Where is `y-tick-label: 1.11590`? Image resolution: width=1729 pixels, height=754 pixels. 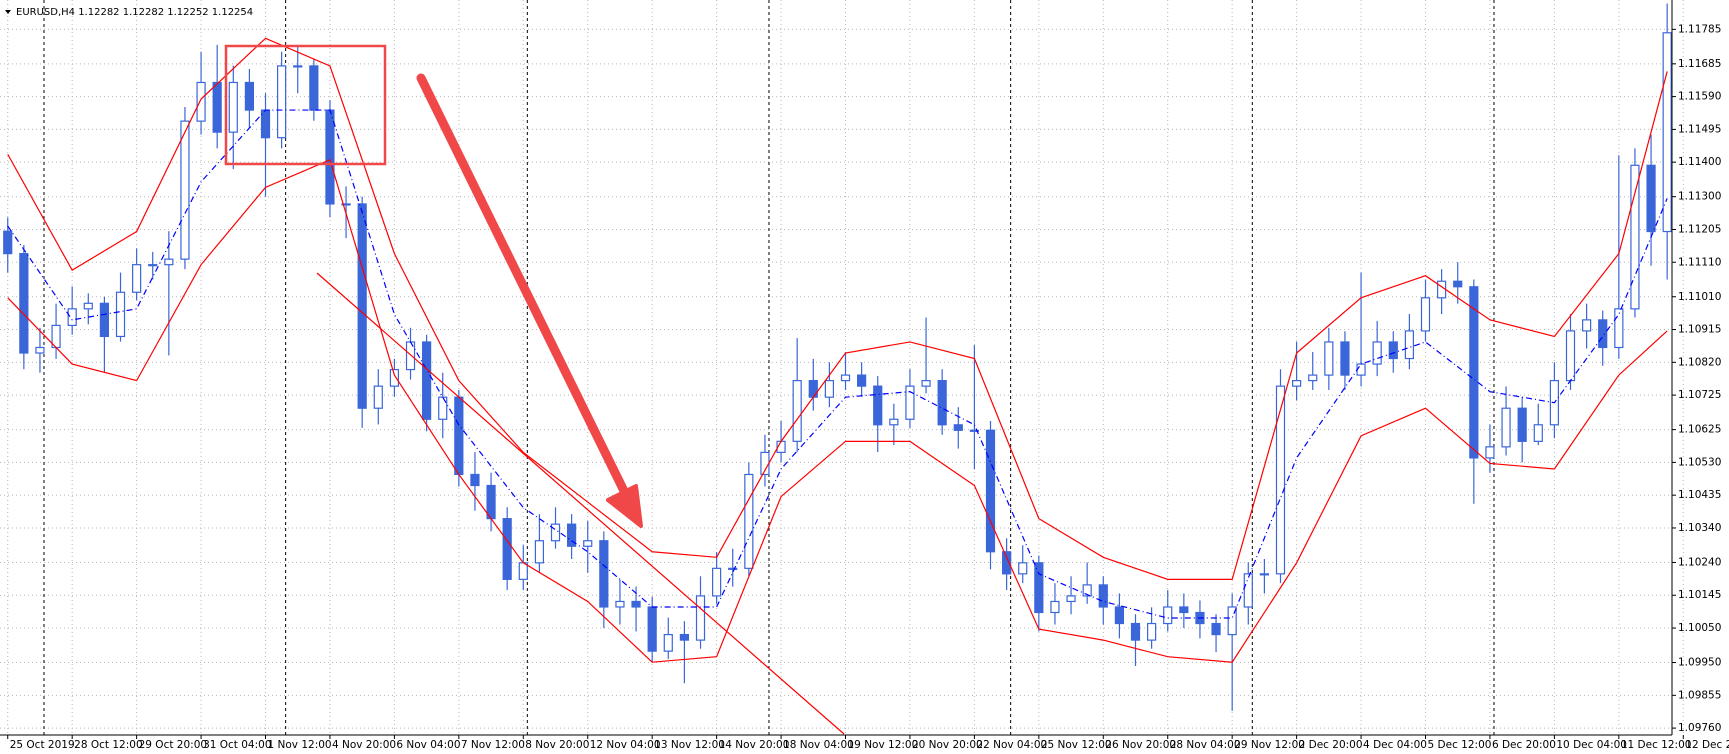 y-tick-label: 1.11590 is located at coordinates (1699, 97).